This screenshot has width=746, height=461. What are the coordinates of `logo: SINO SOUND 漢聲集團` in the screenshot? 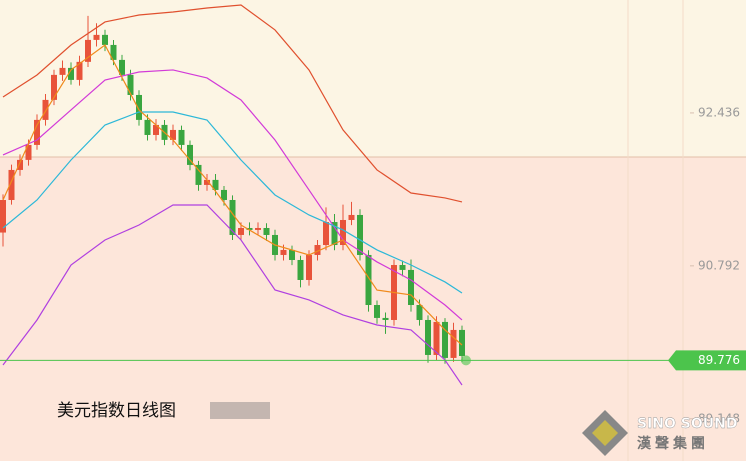 It's located at (660, 433).